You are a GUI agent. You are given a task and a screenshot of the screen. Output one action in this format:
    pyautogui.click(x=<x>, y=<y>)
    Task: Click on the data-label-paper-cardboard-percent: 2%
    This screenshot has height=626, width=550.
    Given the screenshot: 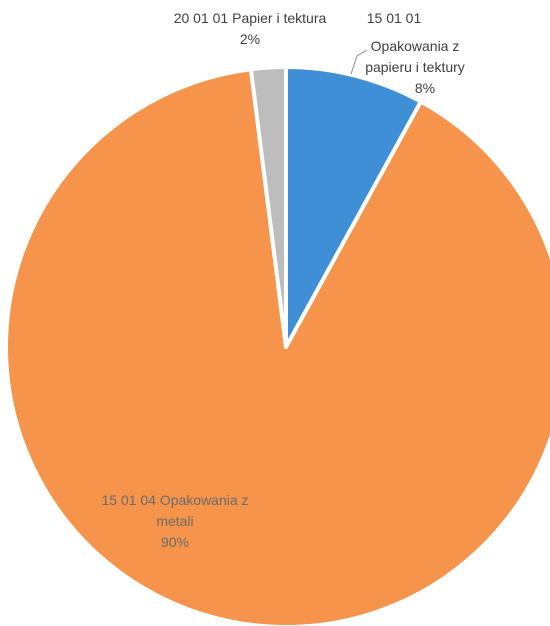 What is the action you would take?
    pyautogui.click(x=250, y=39)
    